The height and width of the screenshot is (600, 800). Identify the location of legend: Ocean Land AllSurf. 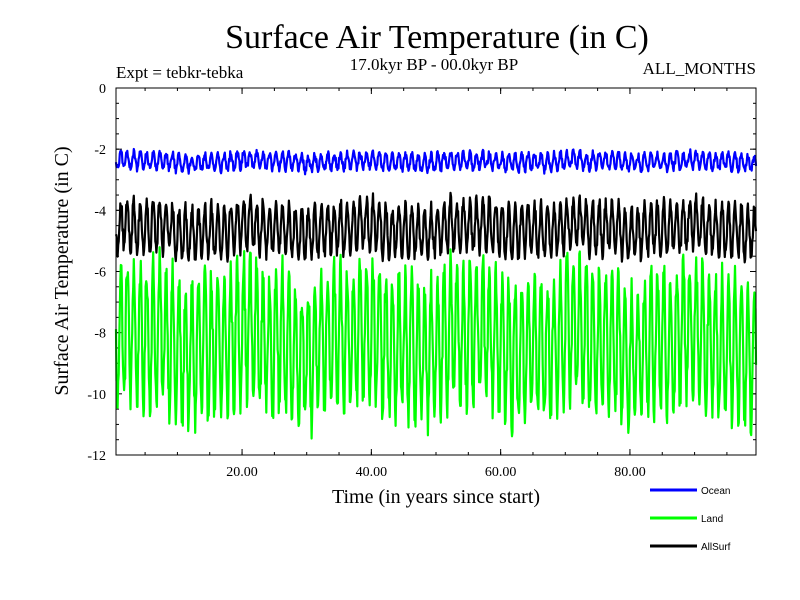
(690, 519).